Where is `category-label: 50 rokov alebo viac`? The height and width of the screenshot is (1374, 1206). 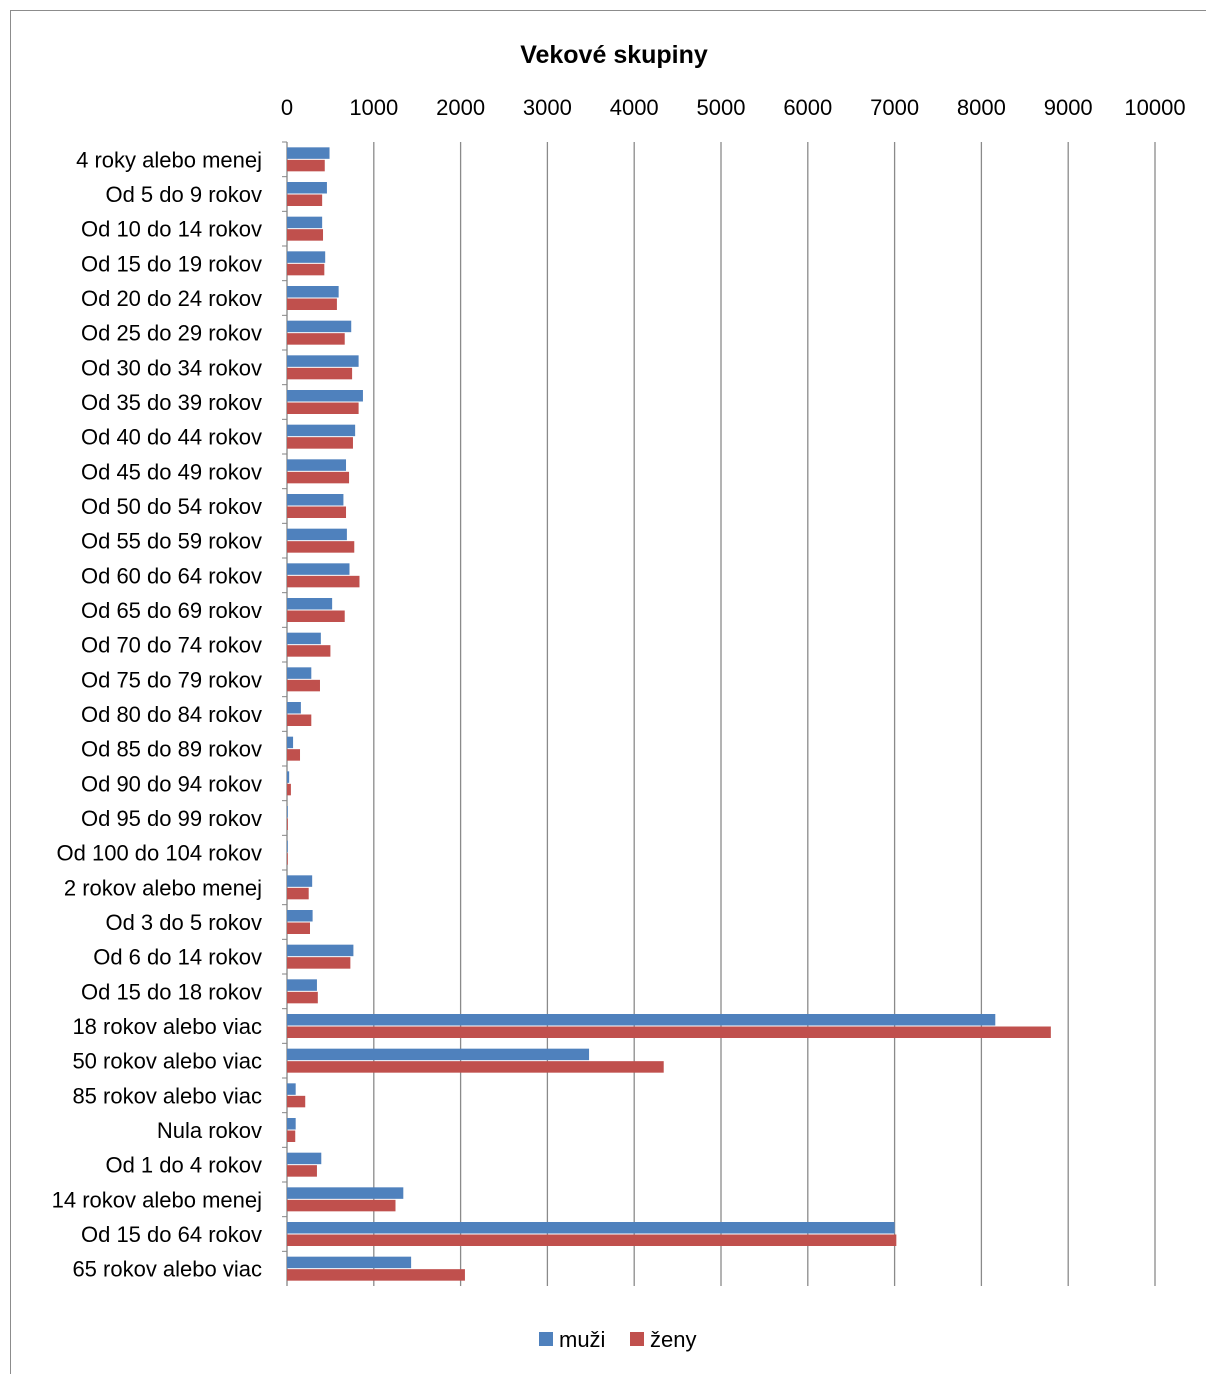 category-label: 50 rokov alebo viac is located at coordinates (167, 1061).